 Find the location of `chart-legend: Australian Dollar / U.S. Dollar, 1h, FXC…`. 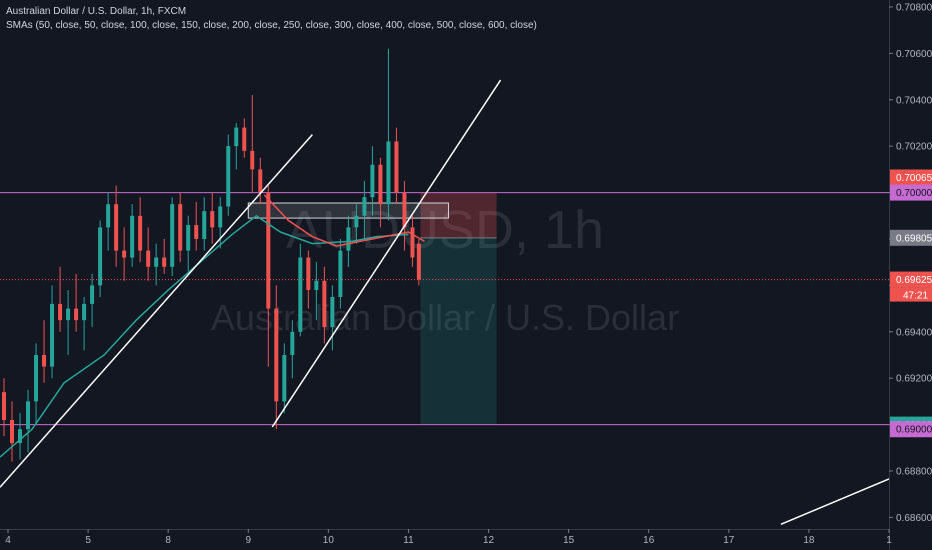

chart-legend: Australian Dollar / U.S. Dollar, 1h, FXC… is located at coordinates (271, 19).